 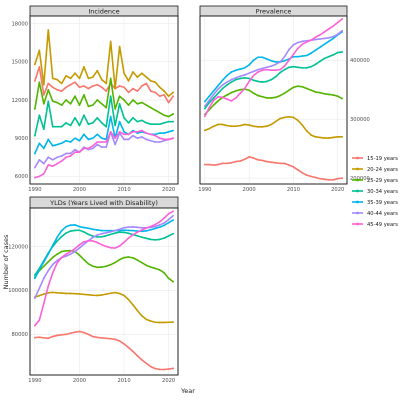 What do you see at coordinates (273, 68) in the screenshot?
I see `series-40-44-years` at bounding box center [273, 68].